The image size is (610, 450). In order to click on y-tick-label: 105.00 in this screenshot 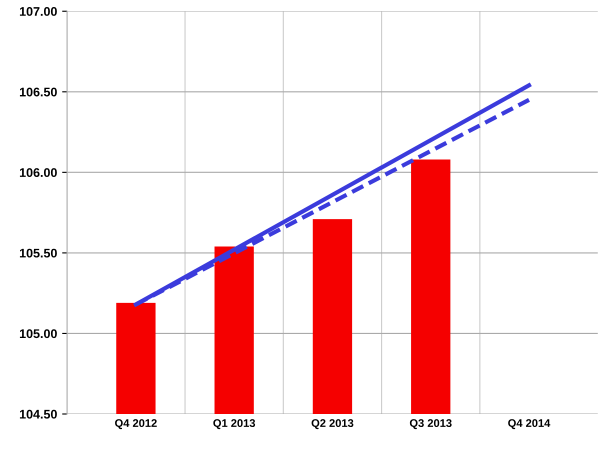, I will do `click(38, 333)`.